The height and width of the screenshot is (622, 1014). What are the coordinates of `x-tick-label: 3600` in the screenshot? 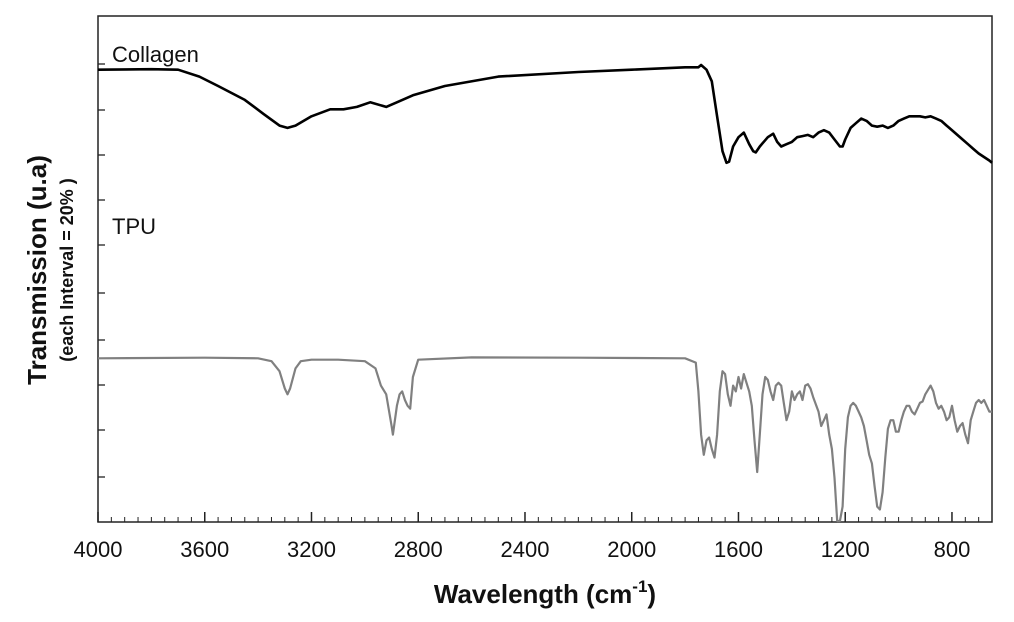 It's located at (204, 549).